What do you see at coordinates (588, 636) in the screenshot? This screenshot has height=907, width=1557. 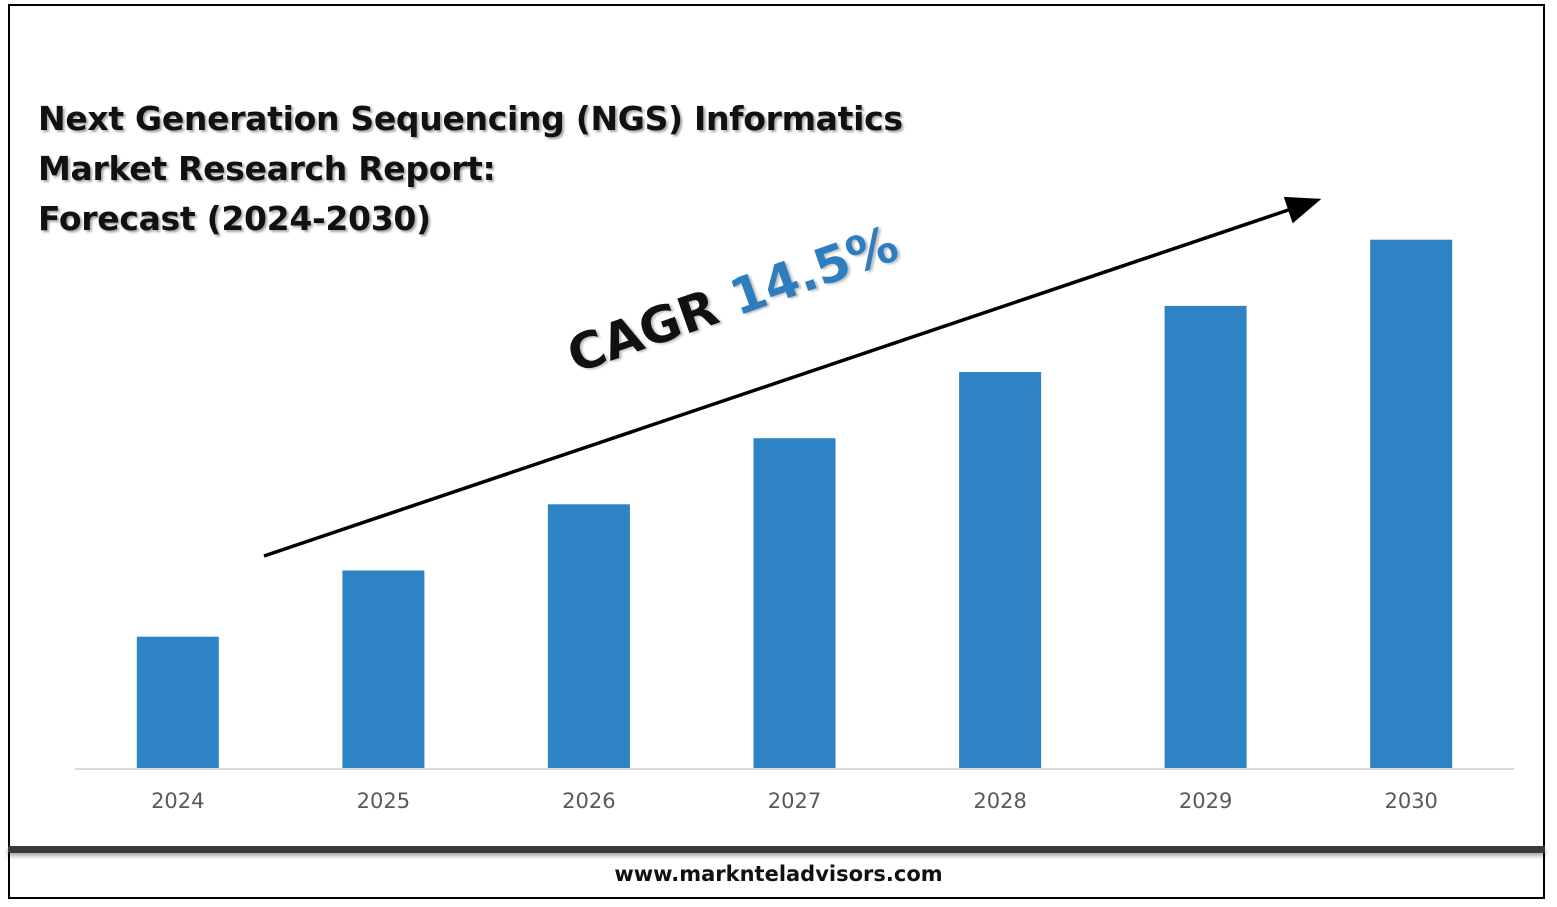 I see `bar-2026` at bounding box center [588, 636].